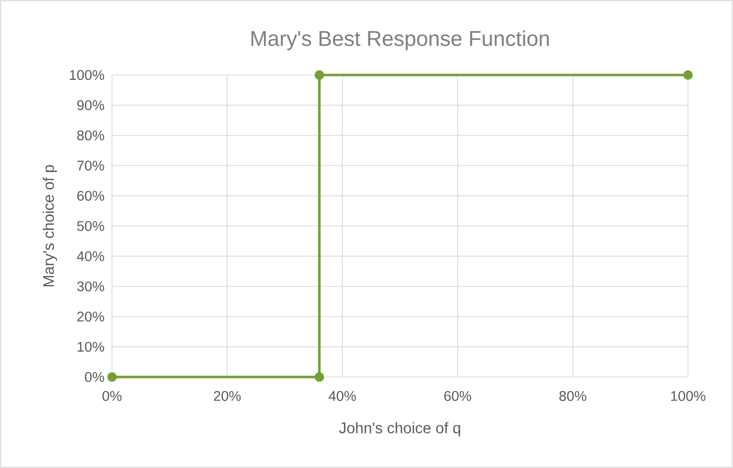 This screenshot has width=733, height=468. I want to click on y-tick-label: 0%, so click(94, 377).